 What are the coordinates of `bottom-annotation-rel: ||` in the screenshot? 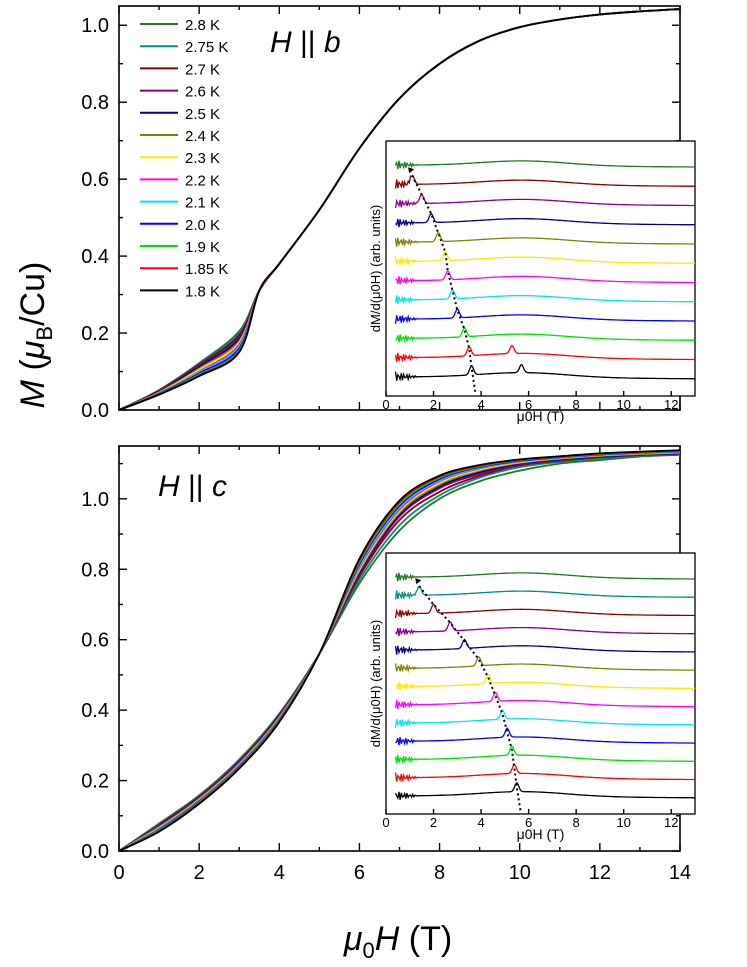 It's located at (196, 486).